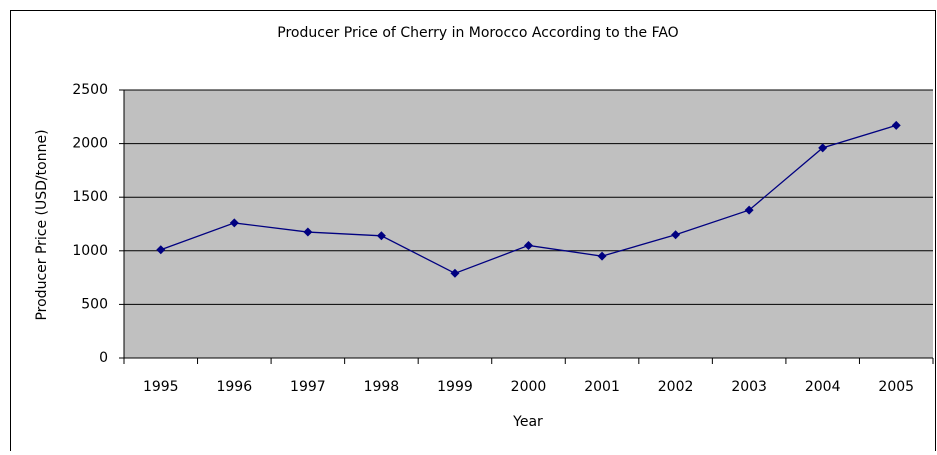 The image size is (937, 455). What do you see at coordinates (90, 90) in the screenshot?
I see `y-tick-label: 2500` at bounding box center [90, 90].